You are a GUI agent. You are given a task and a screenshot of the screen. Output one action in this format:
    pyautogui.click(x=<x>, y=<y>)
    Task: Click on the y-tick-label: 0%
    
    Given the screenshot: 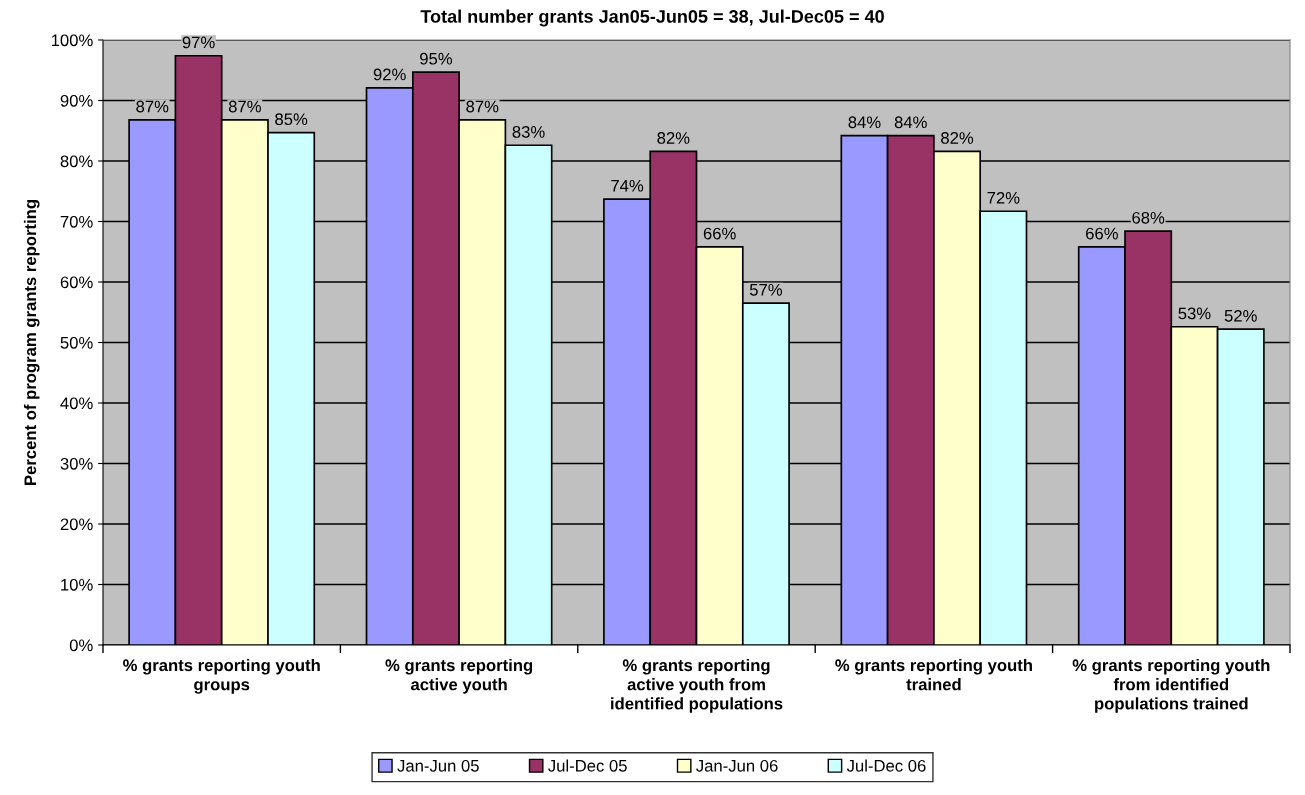 What is the action you would take?
    pyautogui.click(x=81, y=645)
    